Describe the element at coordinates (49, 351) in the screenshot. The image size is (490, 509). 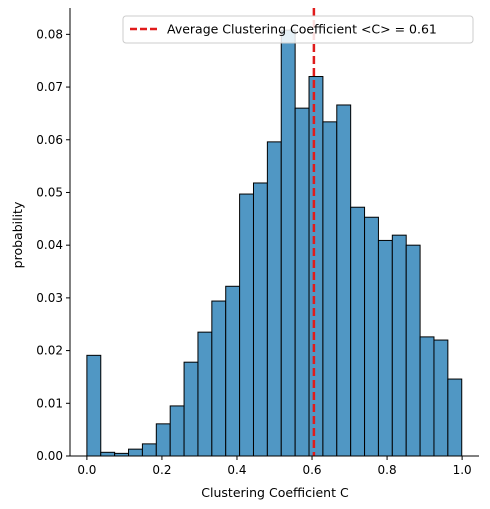
I see `y-tick-label: 0.02` at that location.